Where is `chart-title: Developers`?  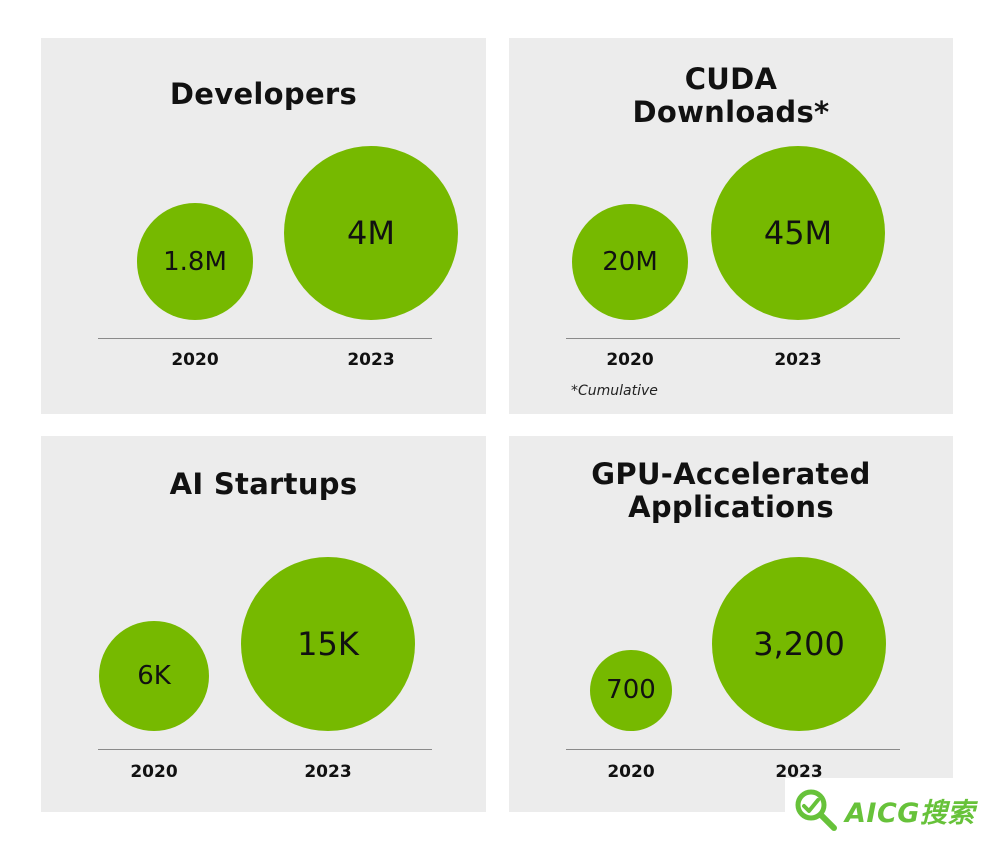 chart-title: Developers is located at coordinates (263, 94).